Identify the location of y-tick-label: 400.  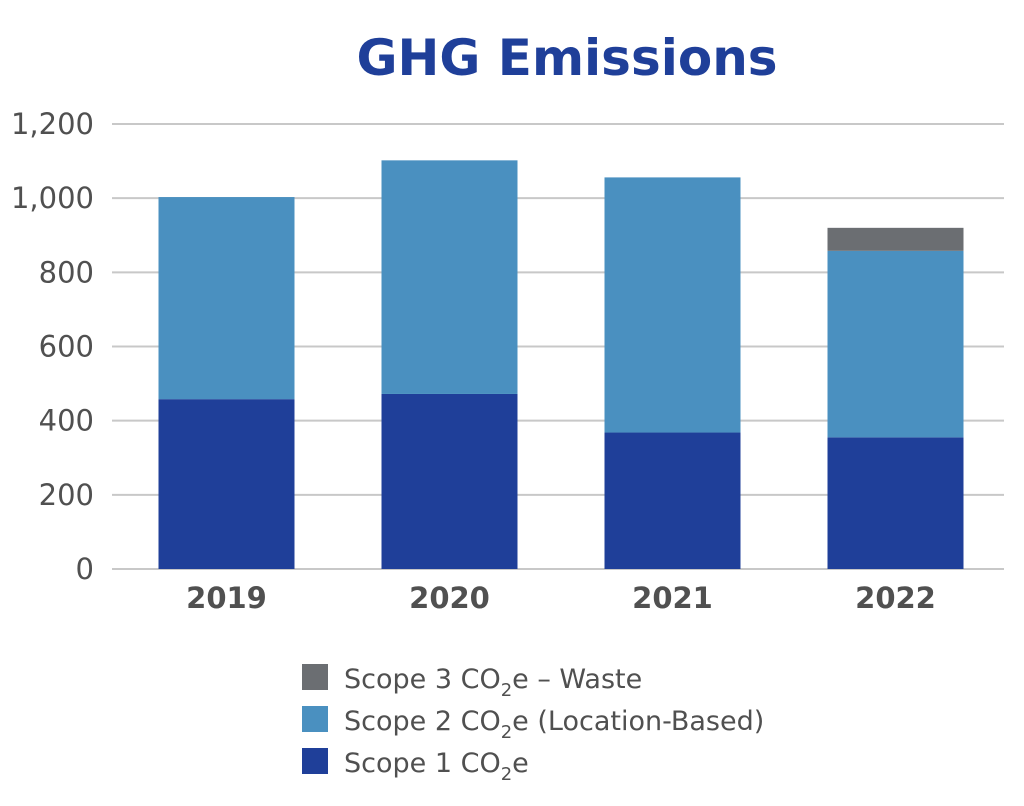
(66, 421).